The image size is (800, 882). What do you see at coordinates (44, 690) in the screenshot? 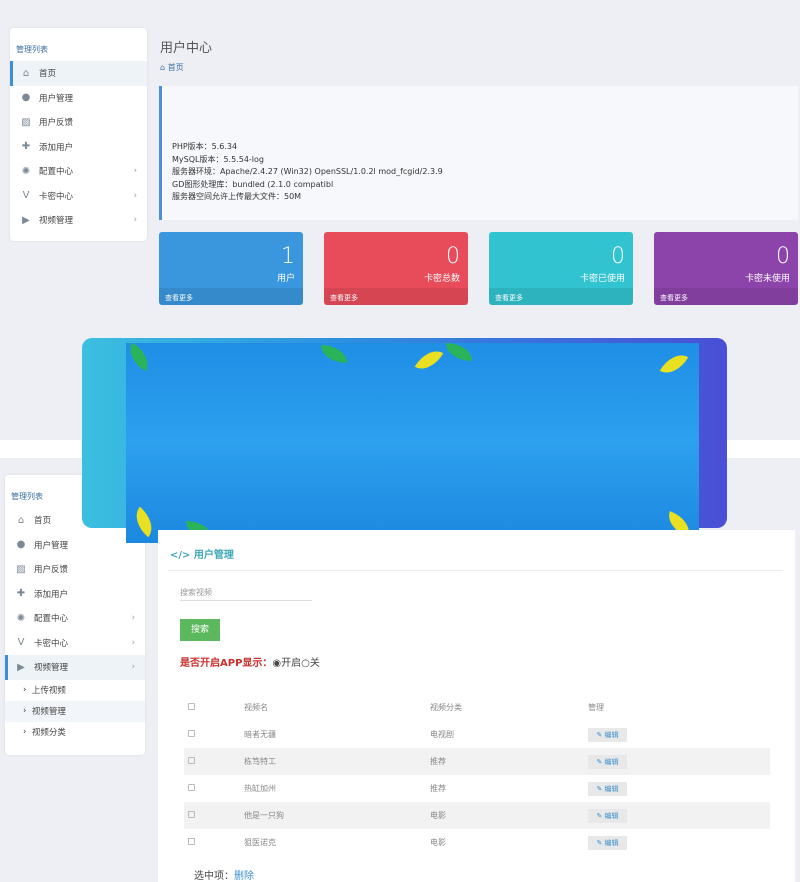
I see `sidebar-subitem: › 上传视频` at bounding box center [44, 690].